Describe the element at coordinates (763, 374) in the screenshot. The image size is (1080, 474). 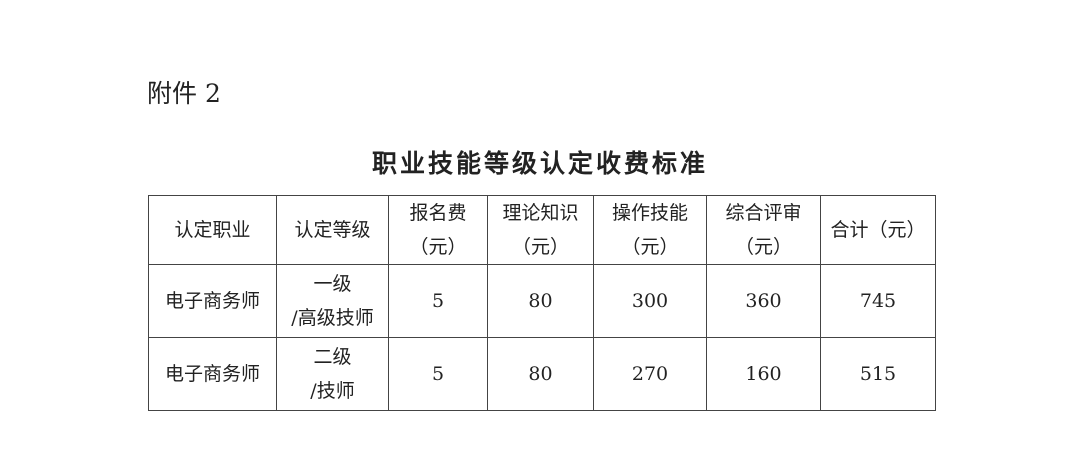
I see `cell-review: 160` at that location.